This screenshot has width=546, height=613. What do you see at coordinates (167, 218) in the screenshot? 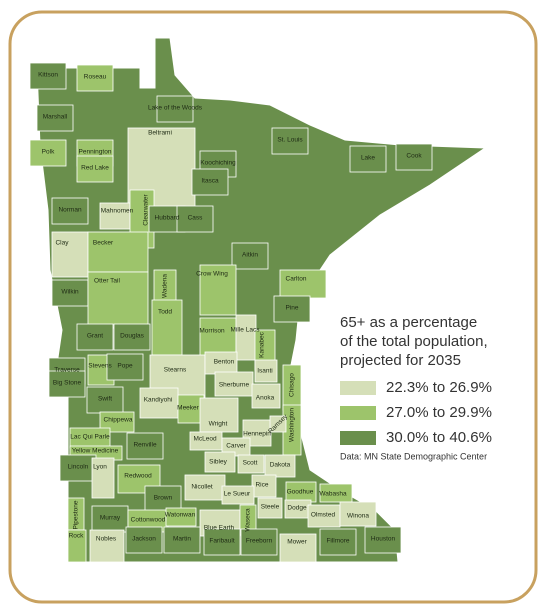
I see `county-label: Hubbard` at bounding box center [167, 218].